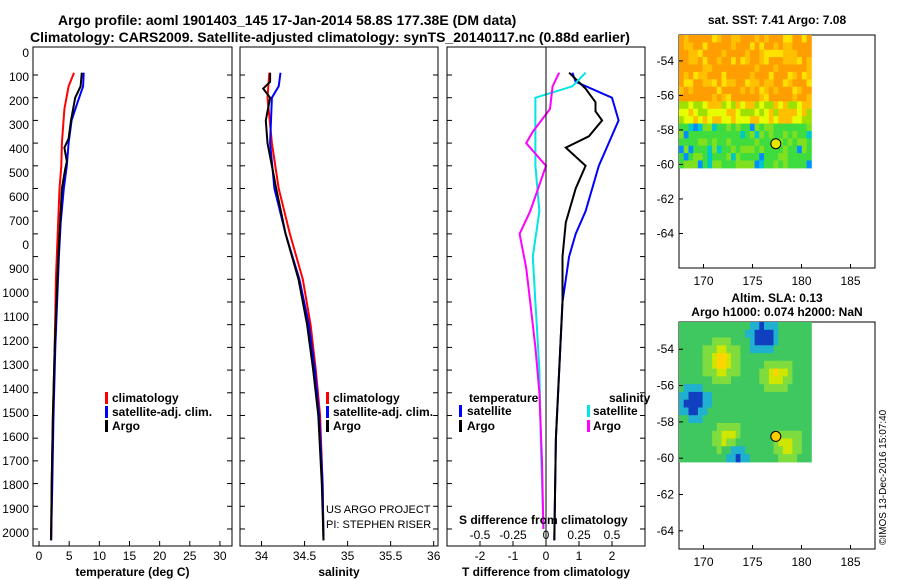 The image size is (900, 580). Describe the element at coordinates (850, 281) in the screenshot. I see `map-x-tick-label: 185` at that location.